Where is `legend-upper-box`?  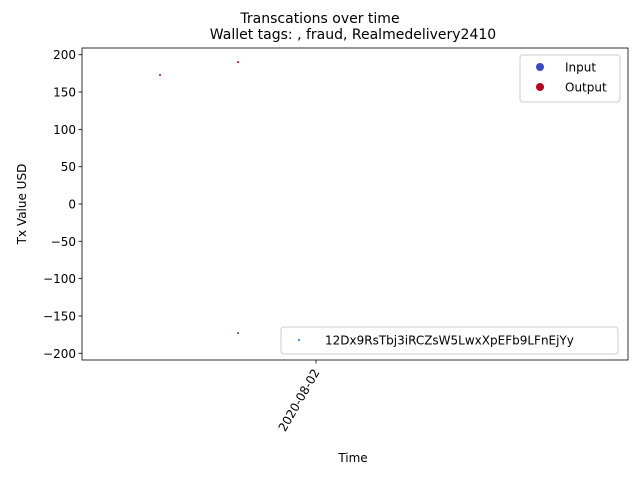
legend-upper-box is located at coordinates (570, 78).